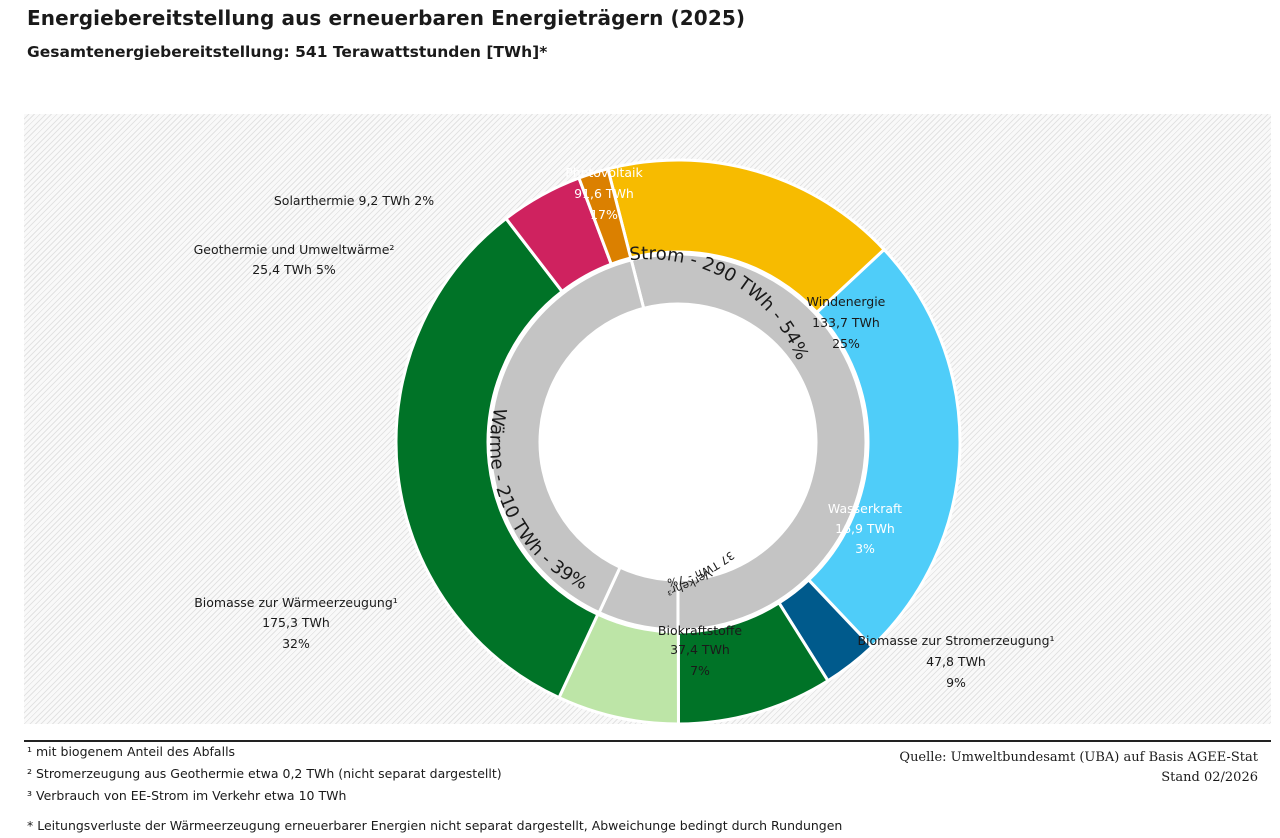 This screenshot has width=1280, height=838. I want to click on inner-slice-w-rme, so click(567, 436).